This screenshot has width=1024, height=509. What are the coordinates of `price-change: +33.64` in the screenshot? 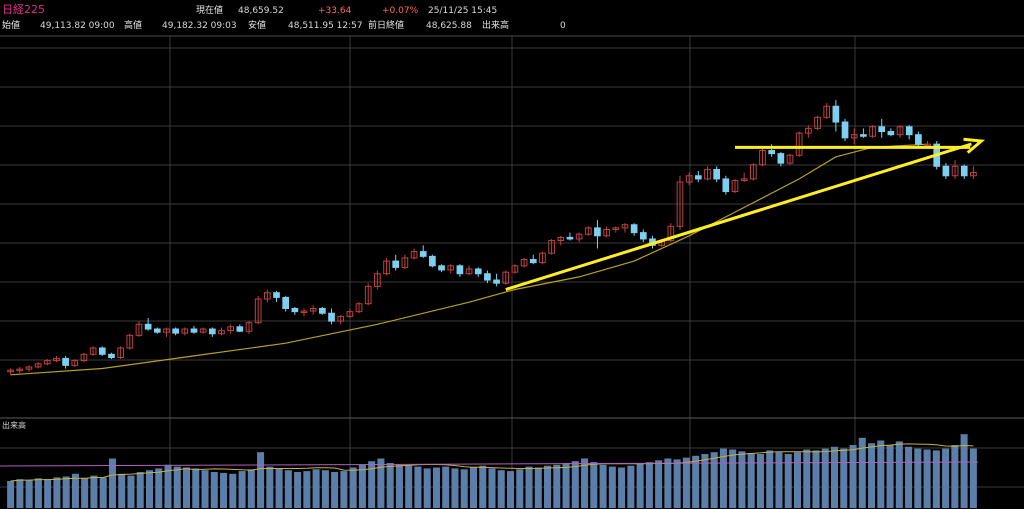 It's located at (335, 11).